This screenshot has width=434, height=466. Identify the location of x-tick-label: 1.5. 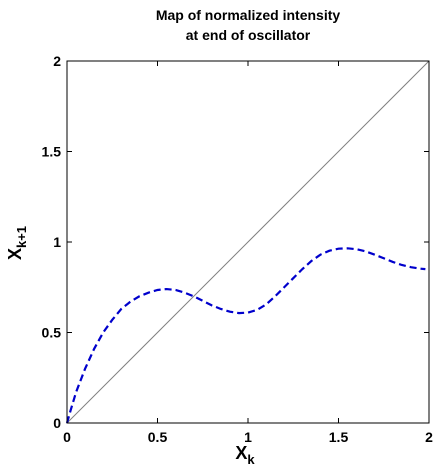
(339, 437).